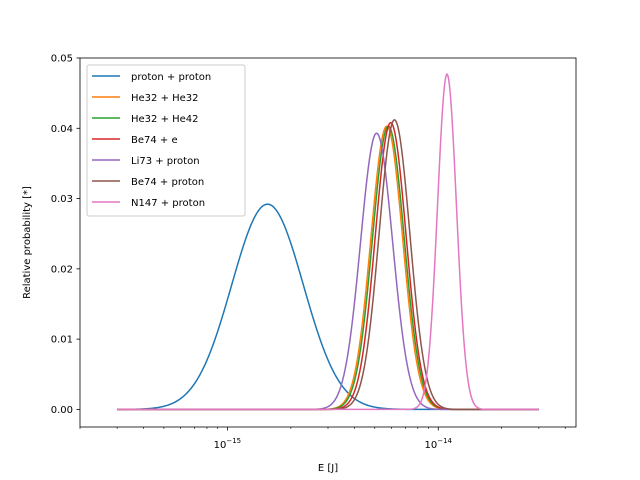 This screenshot has width=640, height=480. What do you see at coordinates (62, 129) in the screenshot?
I see `y-tick-label: 0.04` at bounding box center [62, 129].